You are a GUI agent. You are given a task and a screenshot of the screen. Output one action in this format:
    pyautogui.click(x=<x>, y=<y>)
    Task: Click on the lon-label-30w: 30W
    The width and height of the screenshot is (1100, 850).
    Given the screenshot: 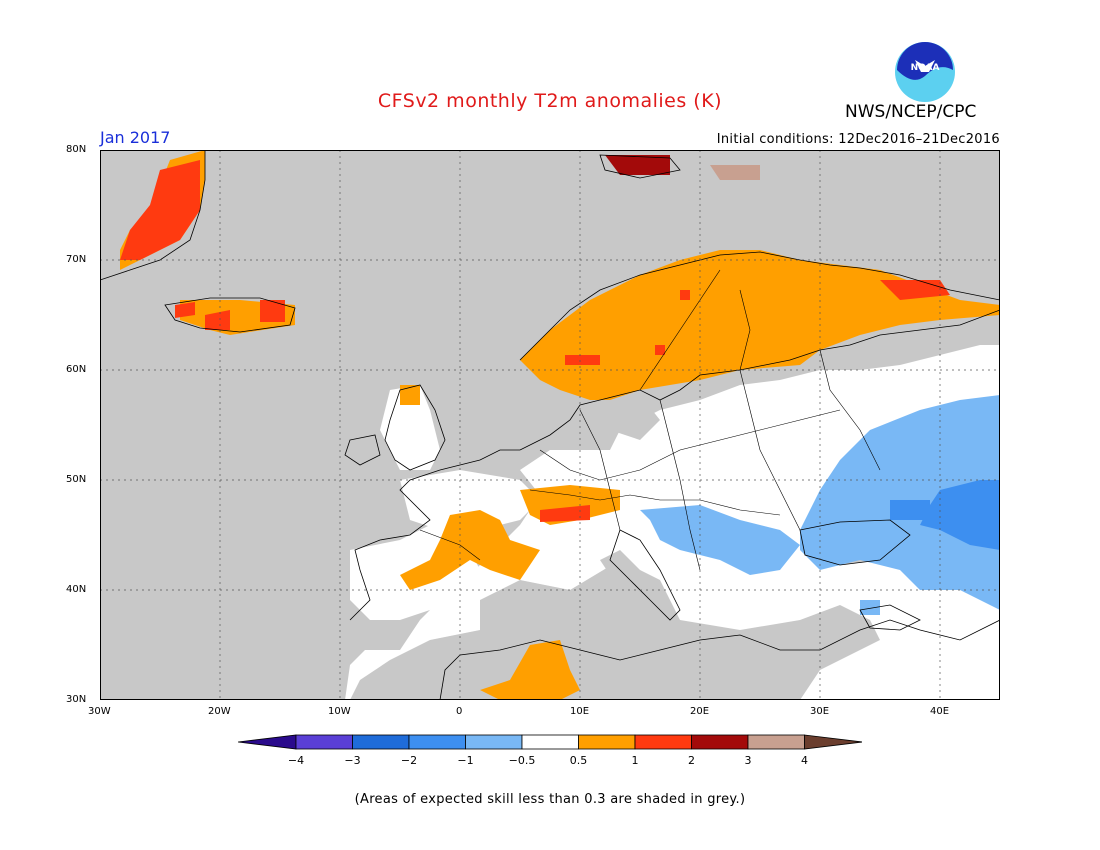 What is the action you would take?
    pyautogui.click(x=99, y=711)
    